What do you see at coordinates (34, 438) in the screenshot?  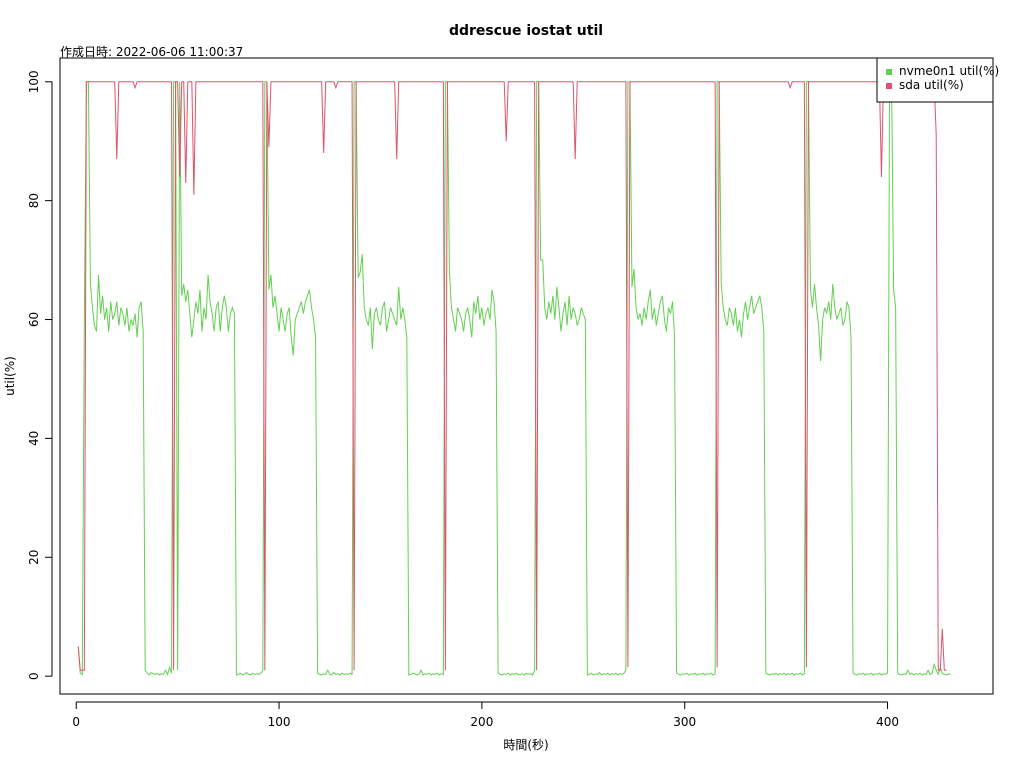 I see `y-tick-label: 40` at bounding box center [34, 438].